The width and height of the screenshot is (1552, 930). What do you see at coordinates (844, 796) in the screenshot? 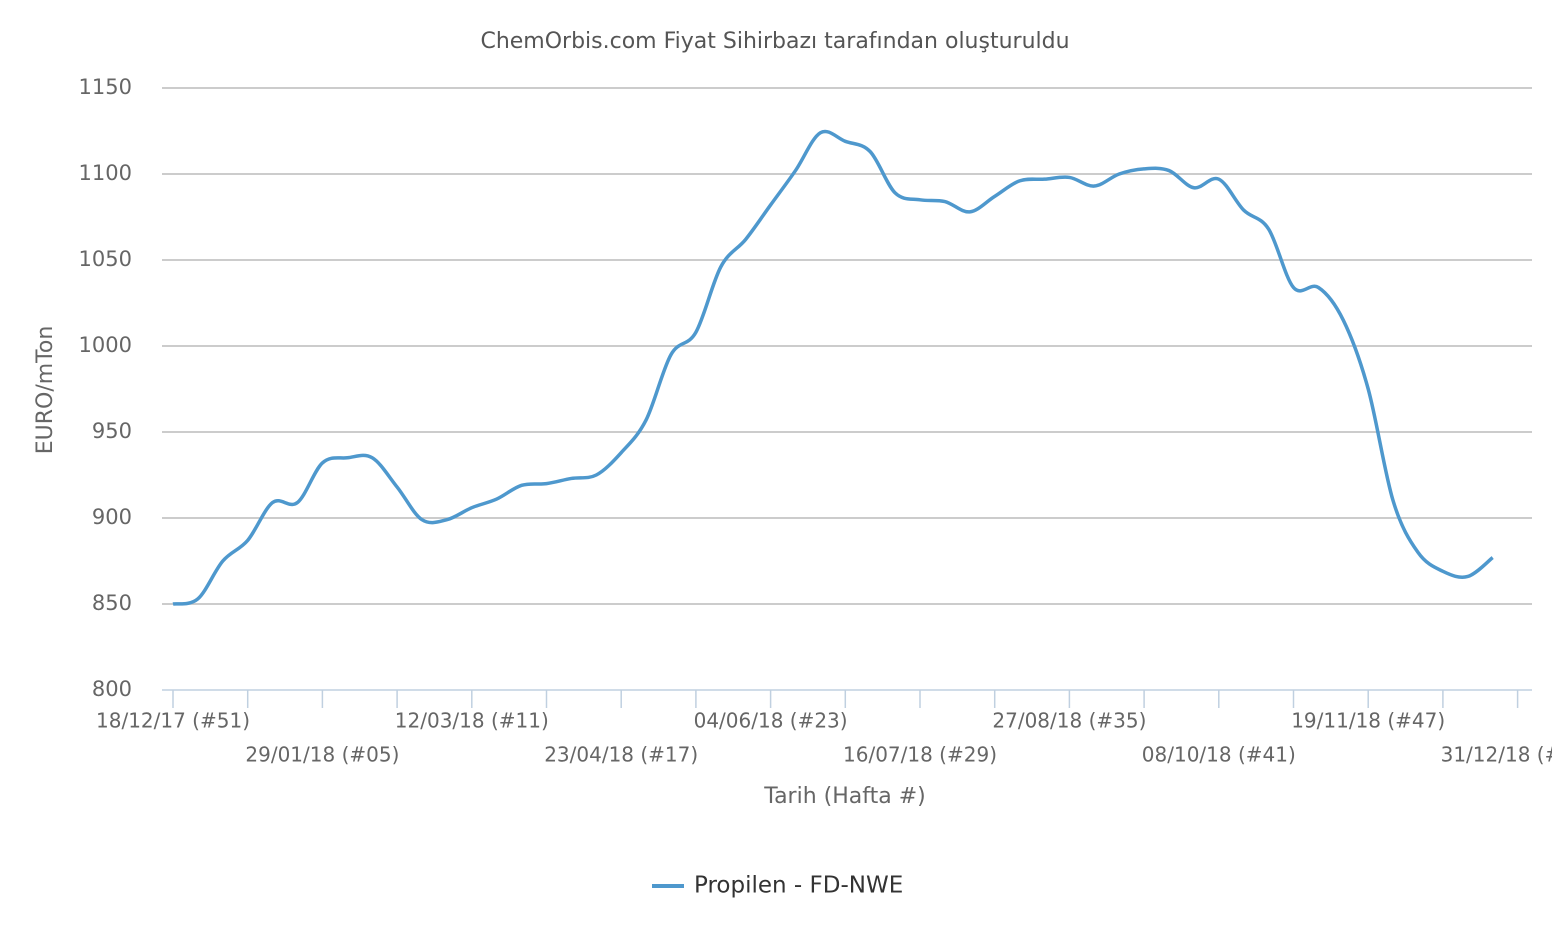
I see `x-axis-label: Tarih (Hafta #)` at bounding box center [844, 796].